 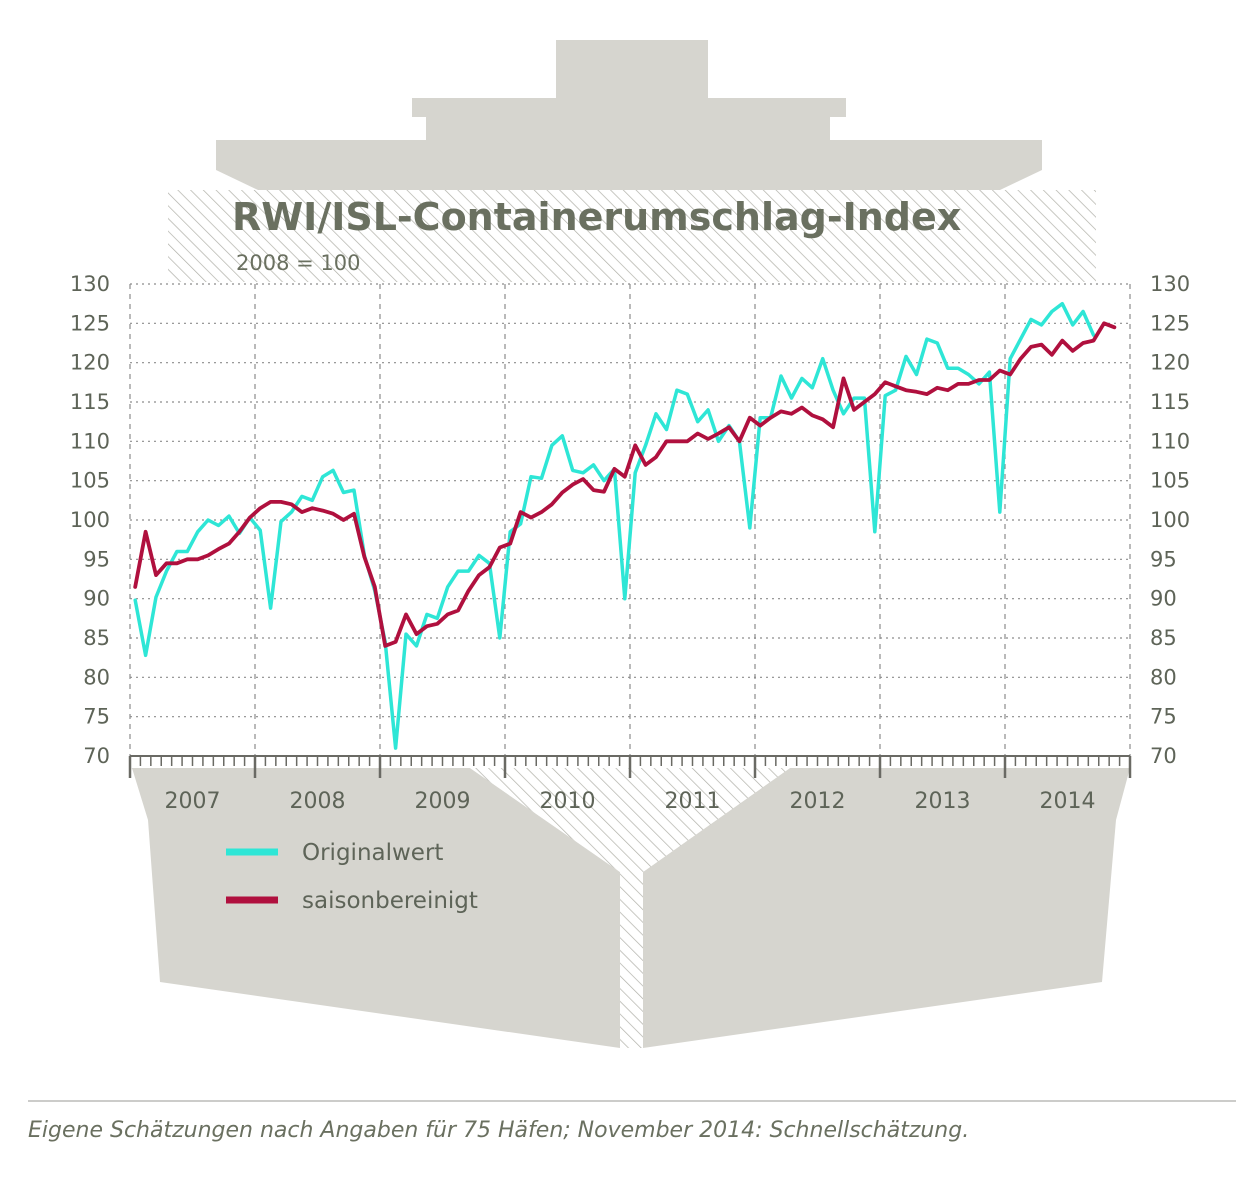 I want to click on y-tick-left-80: 80, so click(x=96, y=677).